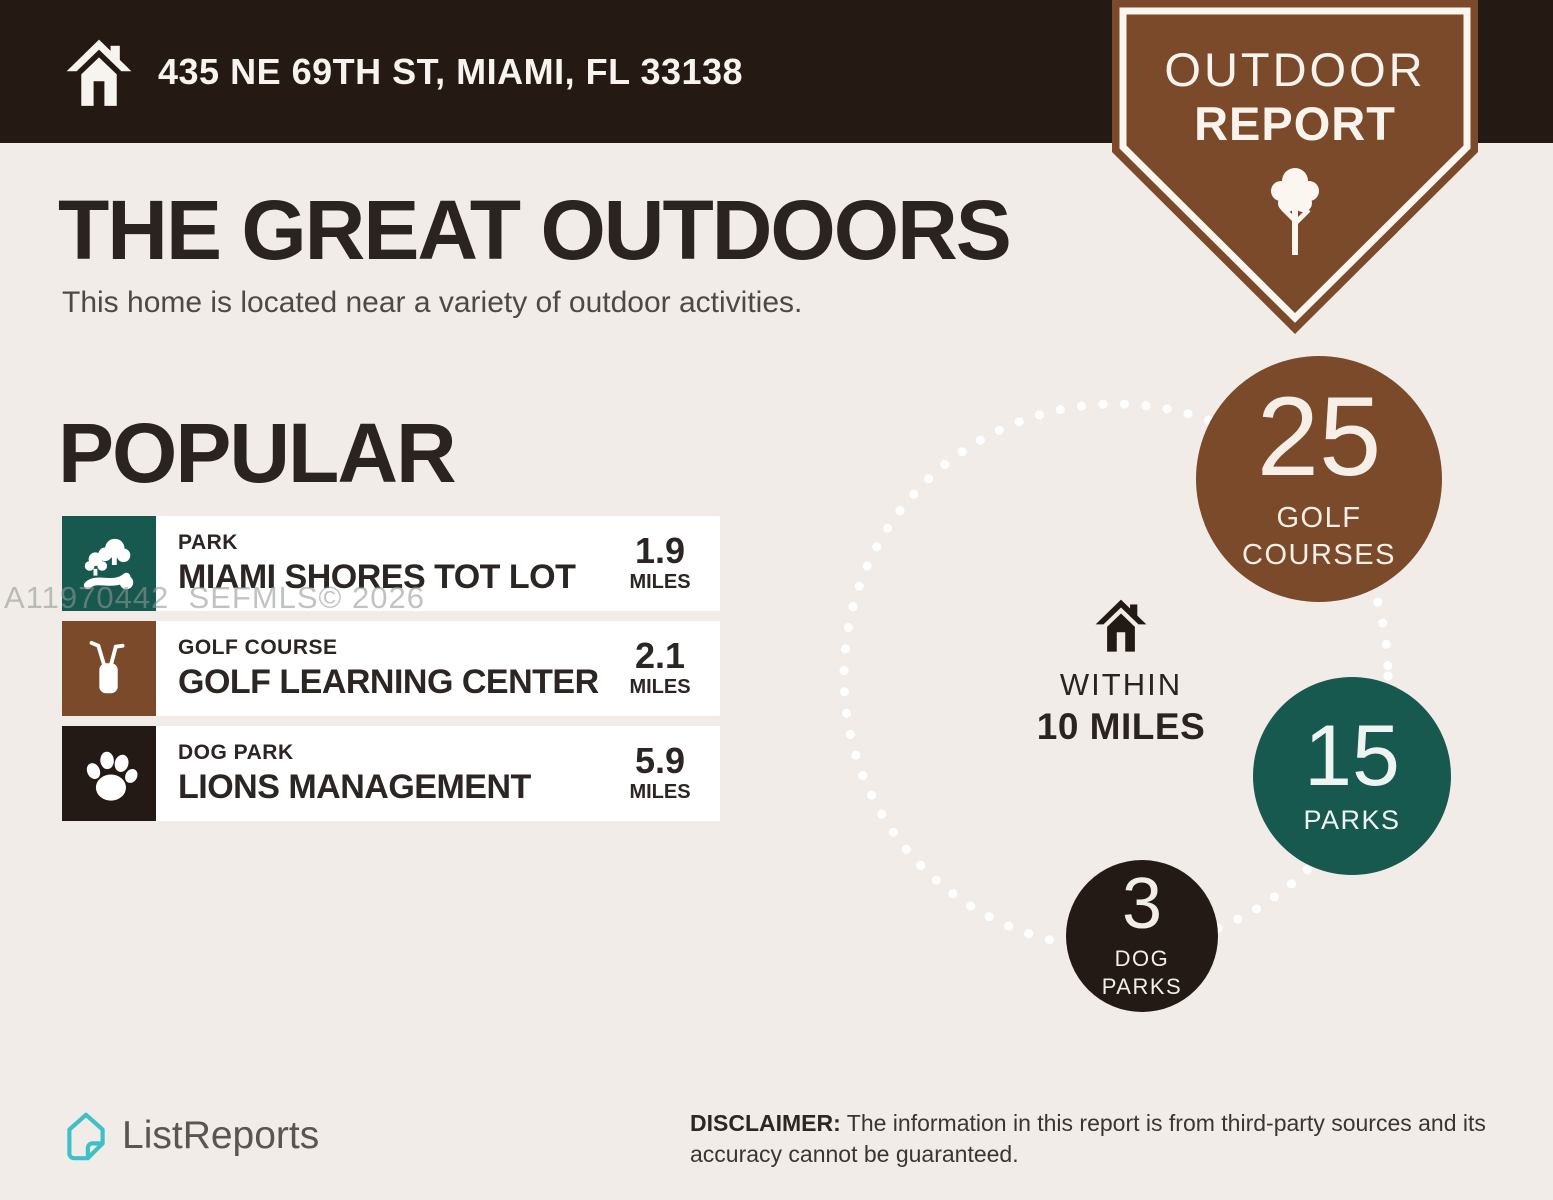 The width and height of the screenshot is (1553, 1200). I want to click on list-item-distance: 5.9 MILES, so click(664, 773).